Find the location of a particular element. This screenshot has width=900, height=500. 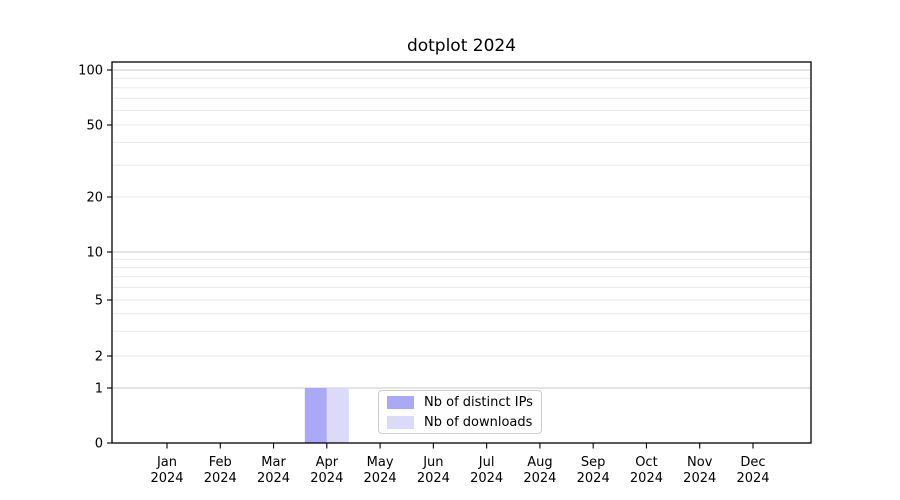

legend-entry-distinct-ips: Nb of distinct IPs is located at coordinates (464, 402).